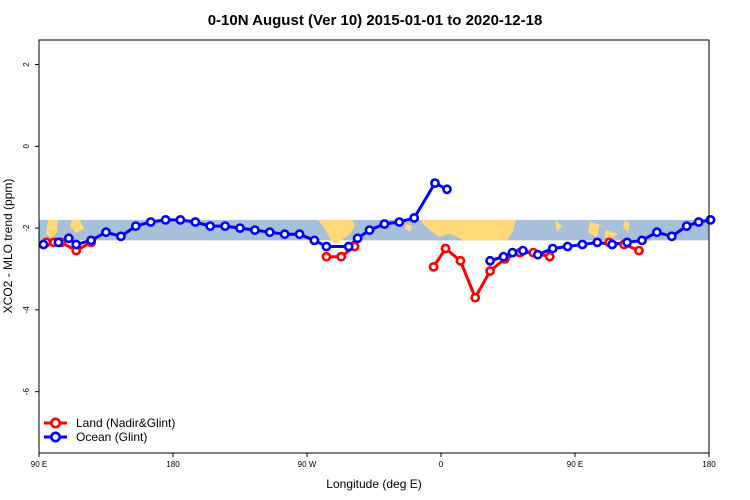 This screenshot has height=500, width=750. I want to click on legend-label-land-nadir-glint: Land (Nadir&Glint), so click(125, 423).